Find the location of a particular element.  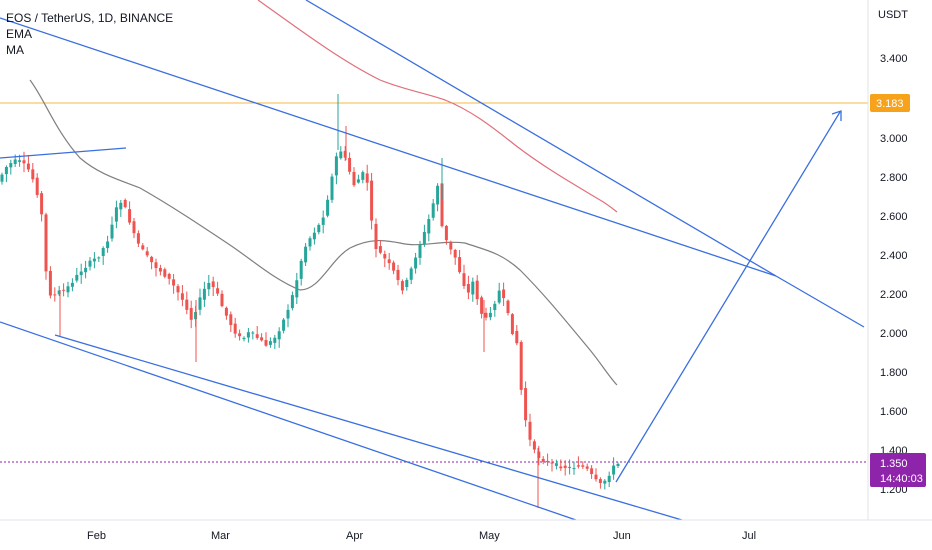

last-price-badge is located at coordinates (898, 470).